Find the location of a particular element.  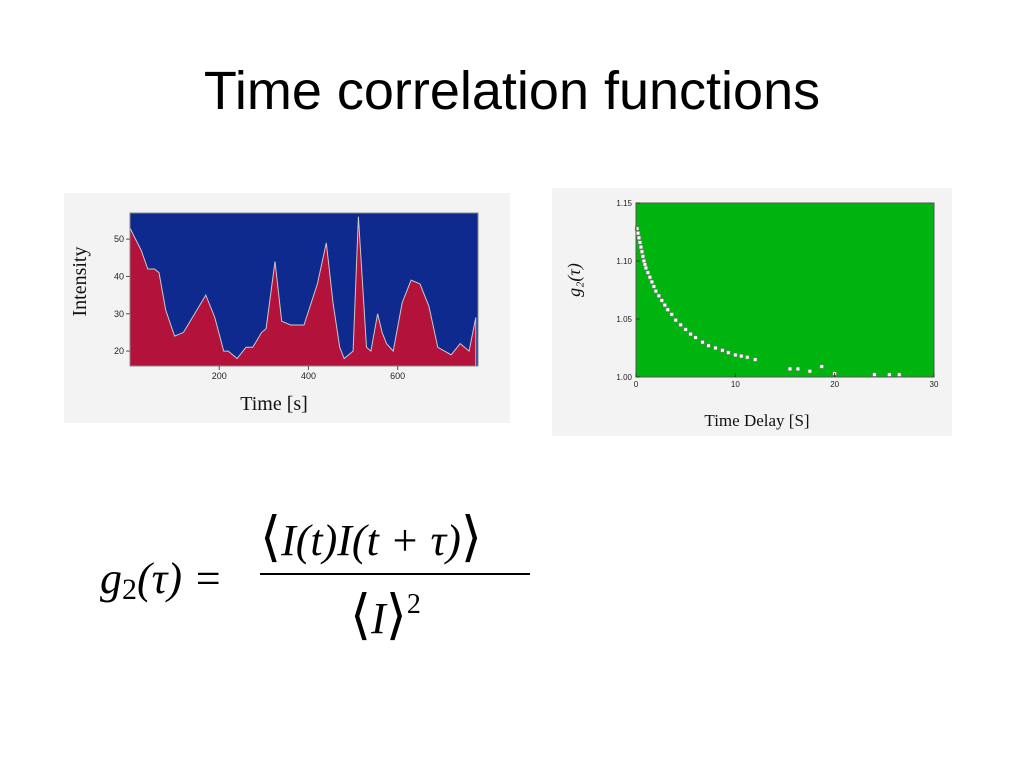

formula-numerator: ⟨I(t)I(t + τ)⟩ is located at coordinates (371, 536).